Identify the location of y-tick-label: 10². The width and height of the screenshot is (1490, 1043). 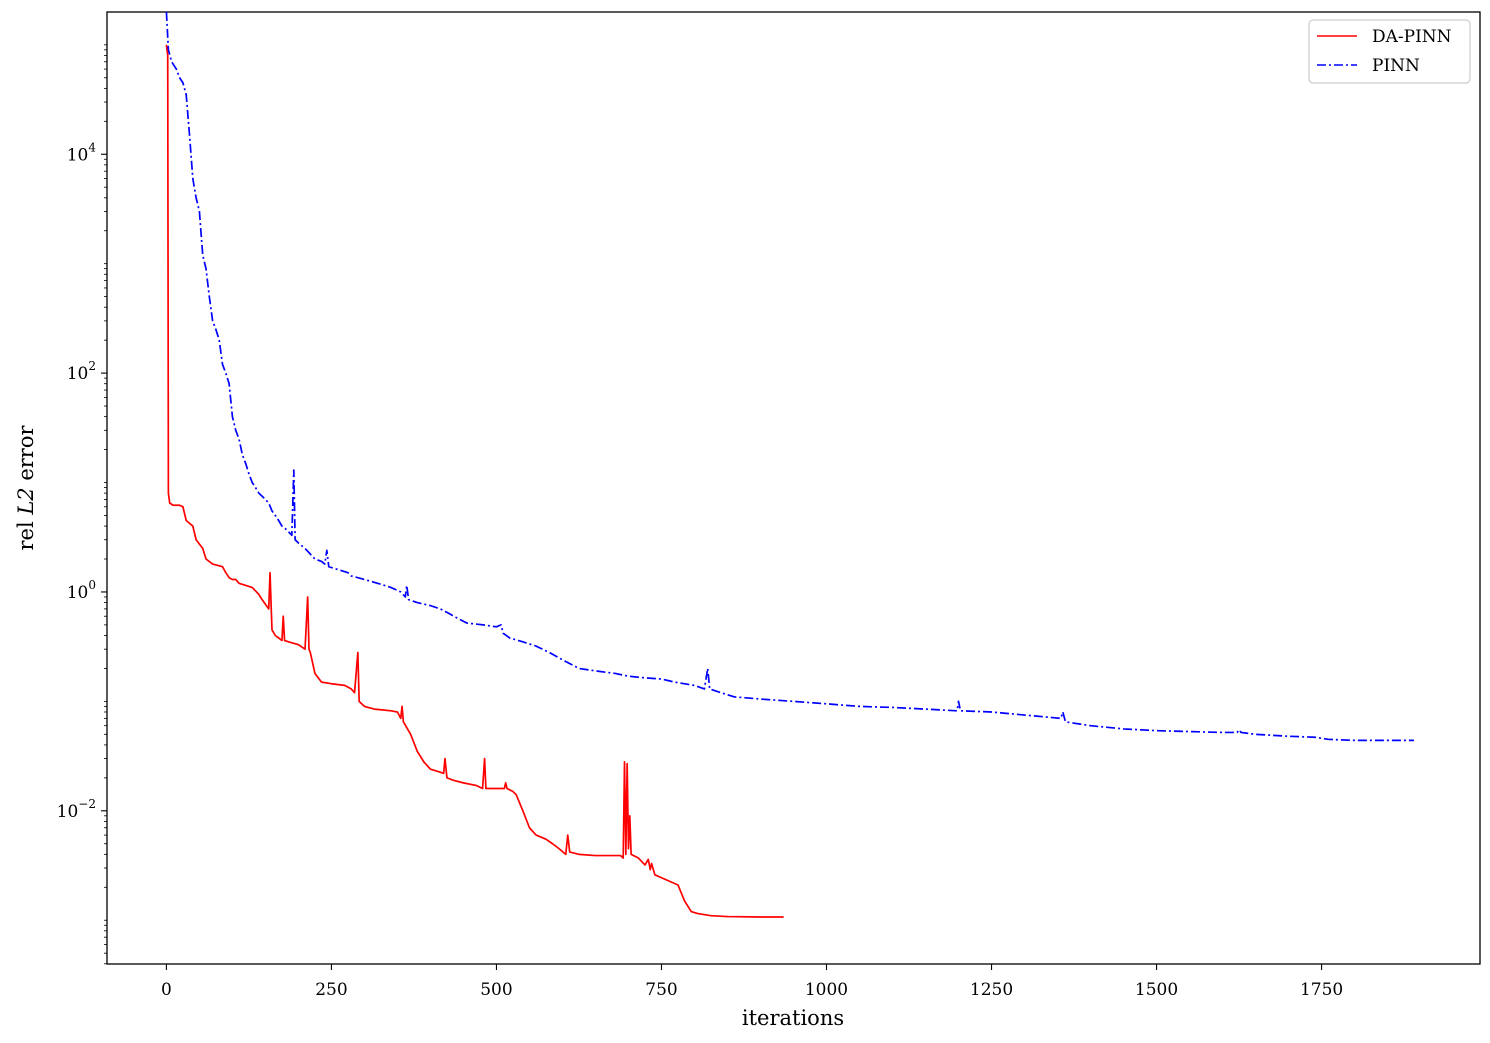
(81, 371).